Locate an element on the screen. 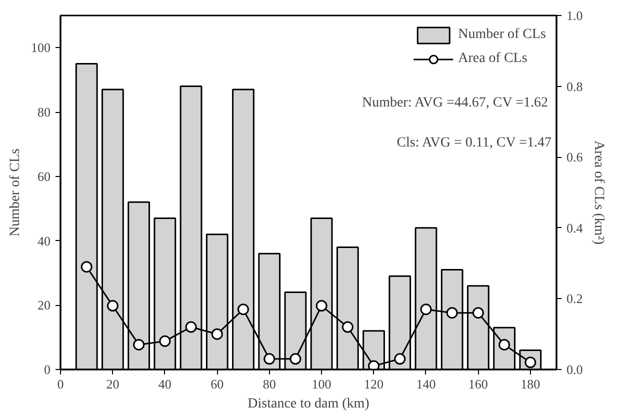  x-tick-label: 120 is located at coordinates (374, 384).